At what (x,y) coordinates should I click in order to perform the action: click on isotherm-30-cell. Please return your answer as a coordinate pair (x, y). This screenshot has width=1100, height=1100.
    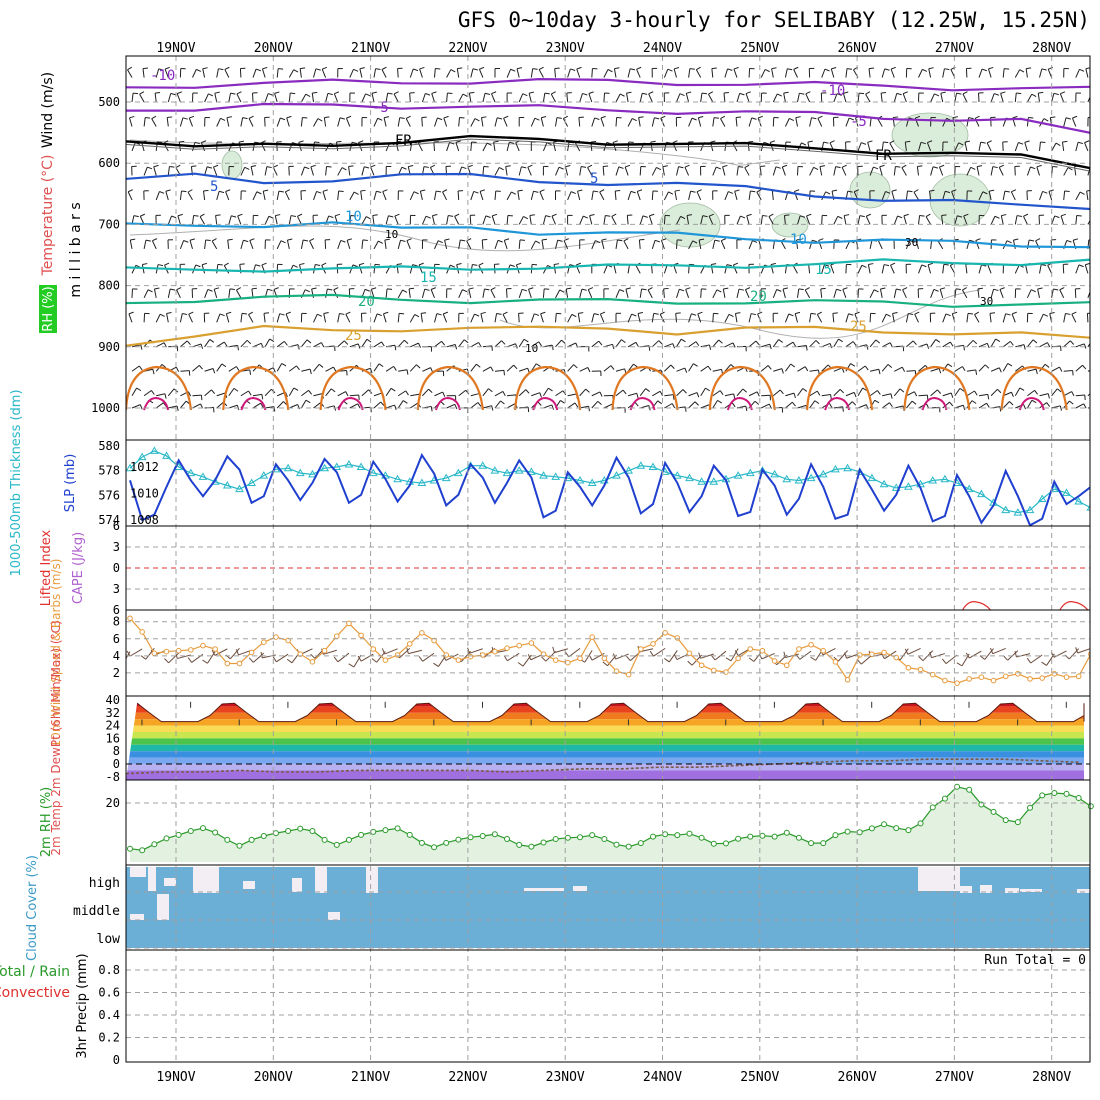
    Looking at the image, I should click on (645, 388).